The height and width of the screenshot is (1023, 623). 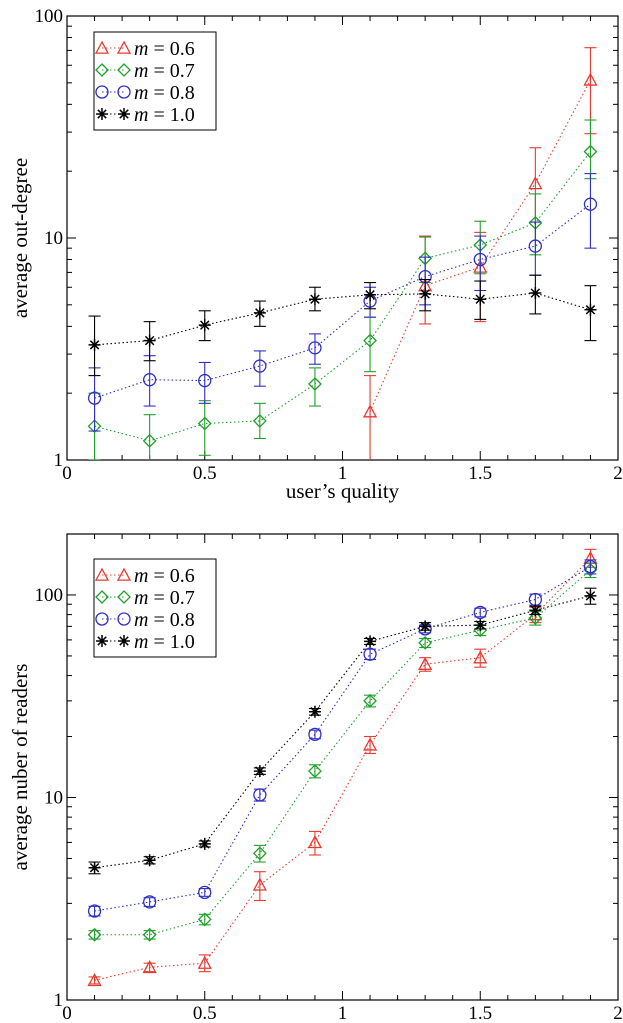 What do you see at coordinates (342, 325) in the screenshot?
I see `series-m-1.0` at bounding box center [342, 325].